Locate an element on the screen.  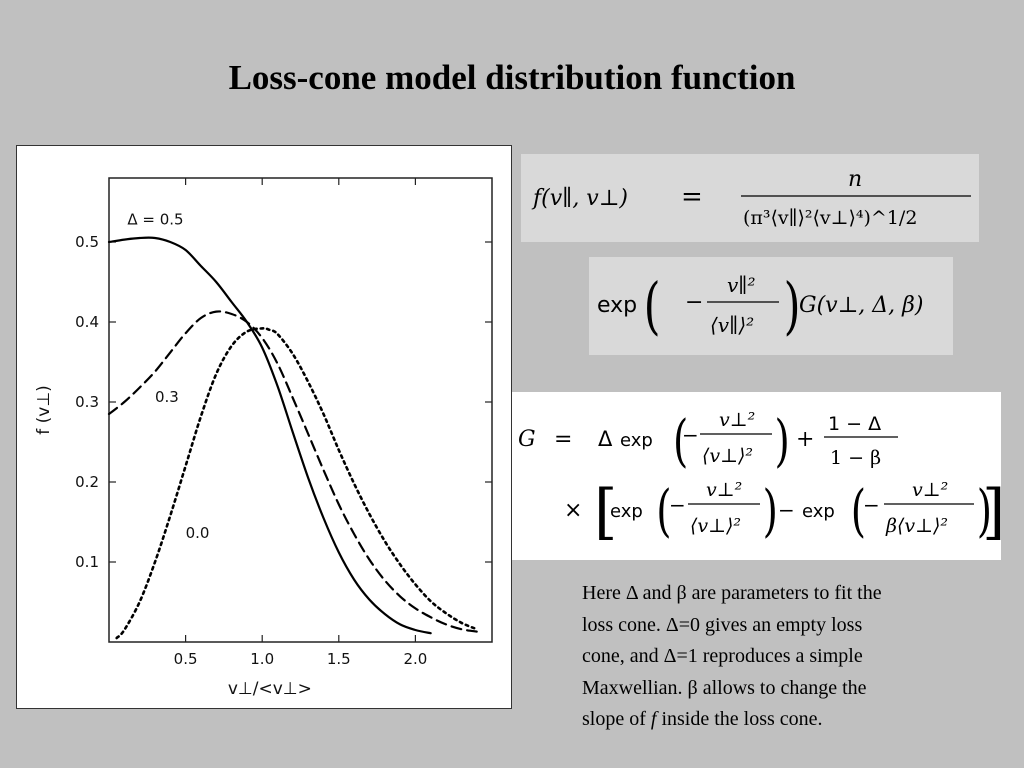
annotation-delta-0.5: Δ = 0.5 is located at coordinates (155, 219).